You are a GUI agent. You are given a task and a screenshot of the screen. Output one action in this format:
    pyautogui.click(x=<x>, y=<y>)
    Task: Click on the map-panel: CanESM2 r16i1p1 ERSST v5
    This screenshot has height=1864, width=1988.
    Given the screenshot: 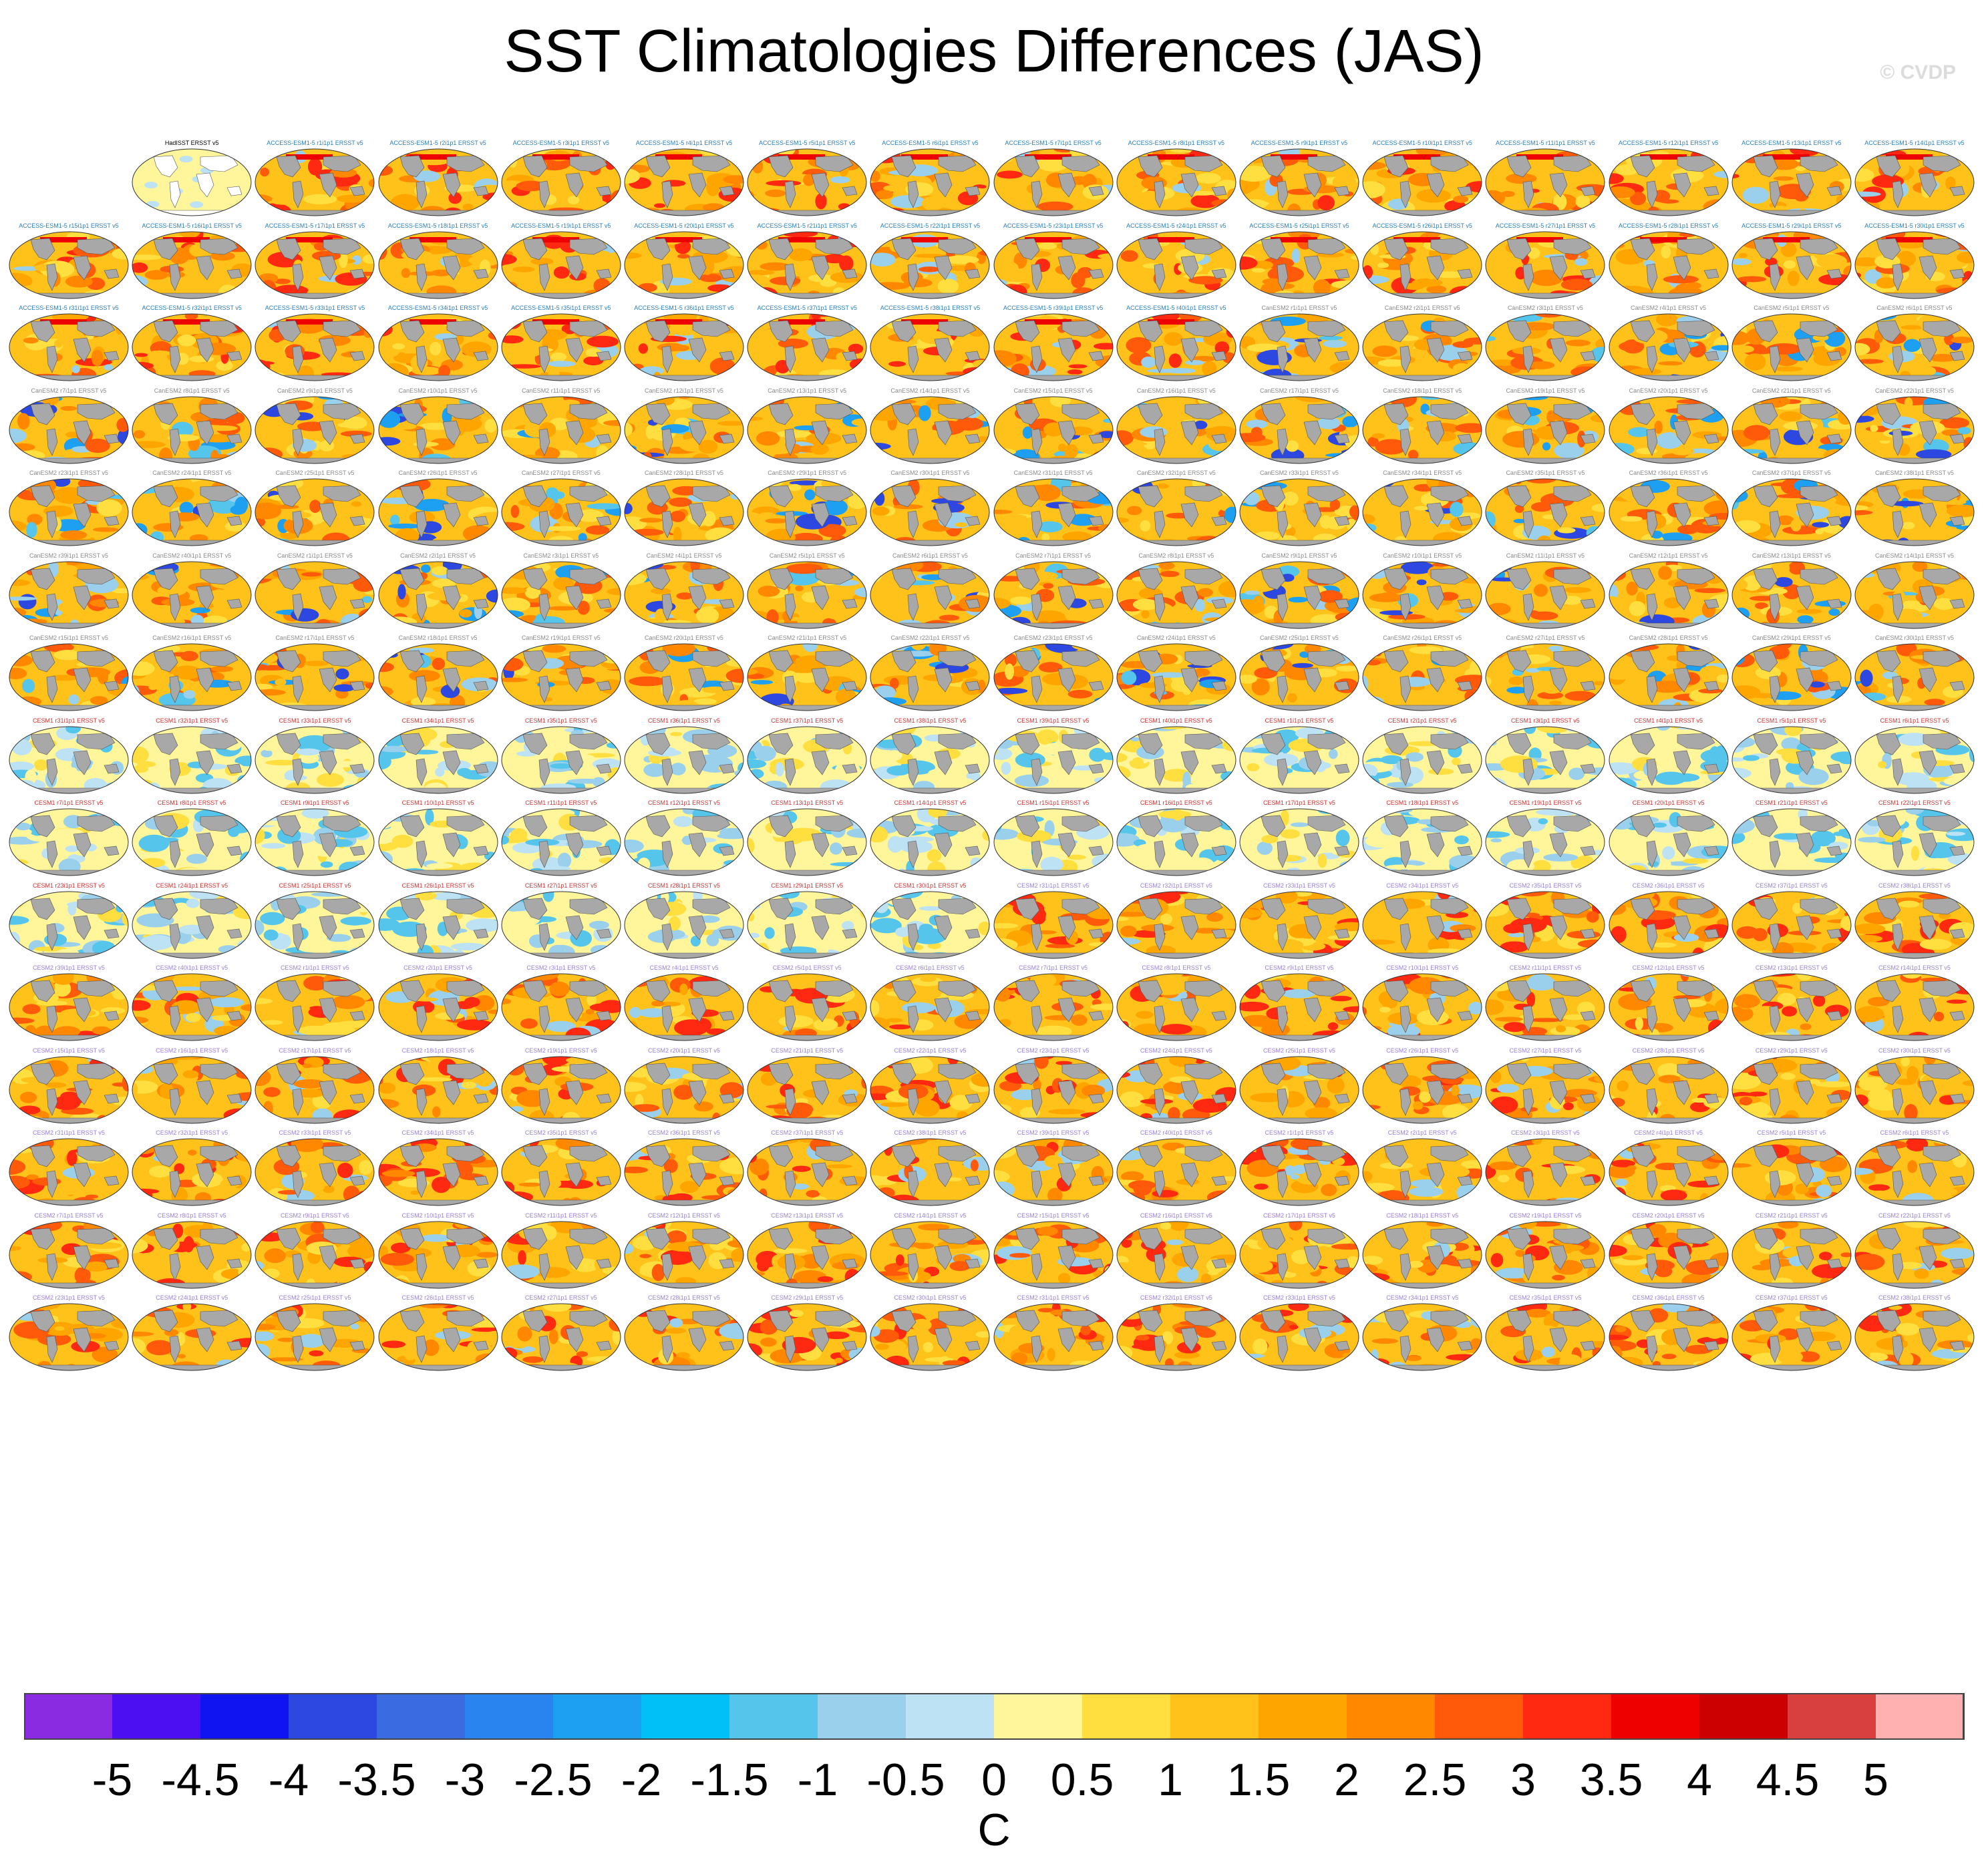 What is the action you would take?
    pyautogui.click(x=1176, y=427)
    